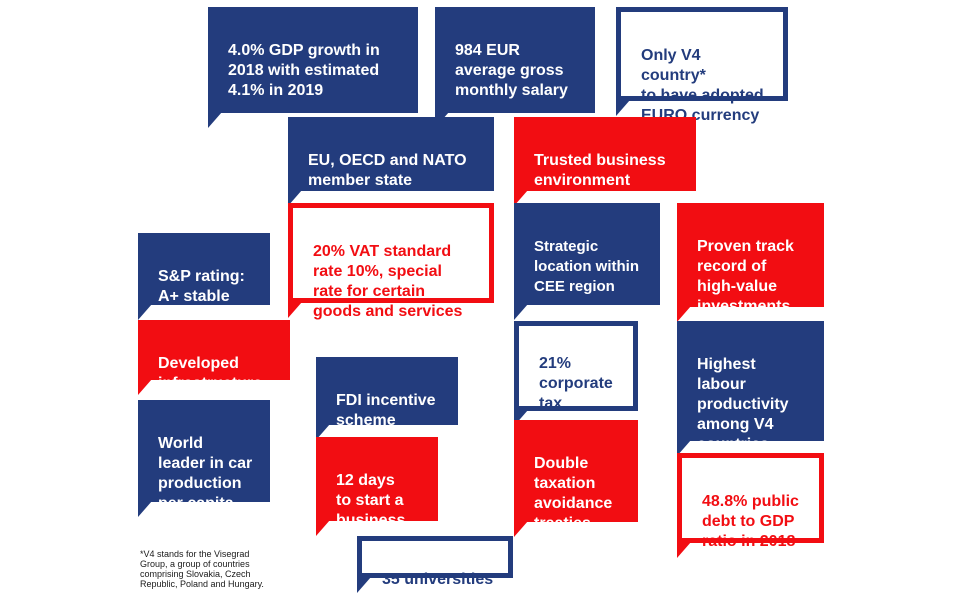 This screenshot has height=610, width=960. I want to click on fdi-incentive-text: FDI incentive scheme, so click(386, 410).